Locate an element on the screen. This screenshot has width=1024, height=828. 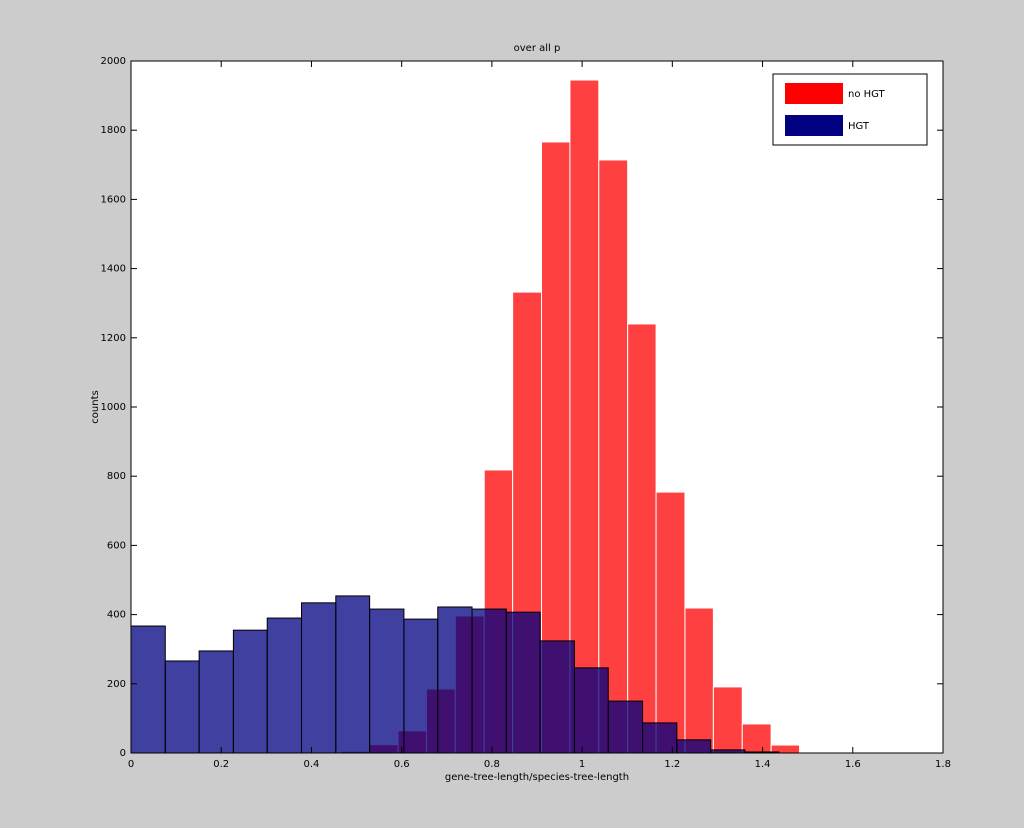
y-tick-label: 0 is located at coordinates (123, 753).